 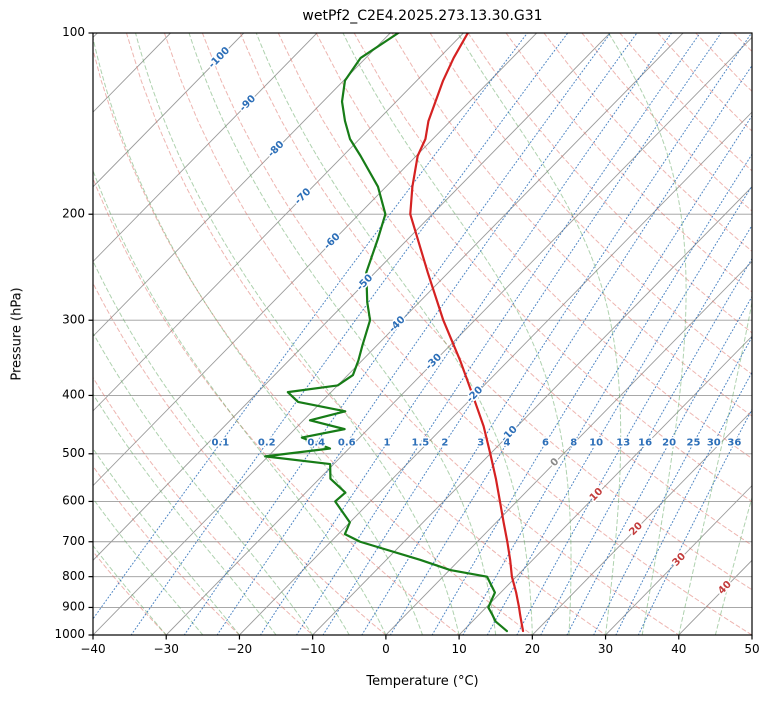 I want to click on chart-title: wetPf2_C2E4.2025.273.13.30.G31, so click(x=422, y=16).